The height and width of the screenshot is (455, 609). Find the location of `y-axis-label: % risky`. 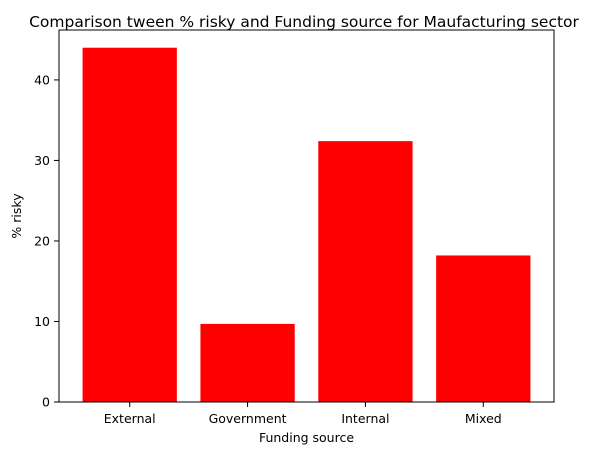

y-axis-label: % risky is located at coordinates (16, 216).